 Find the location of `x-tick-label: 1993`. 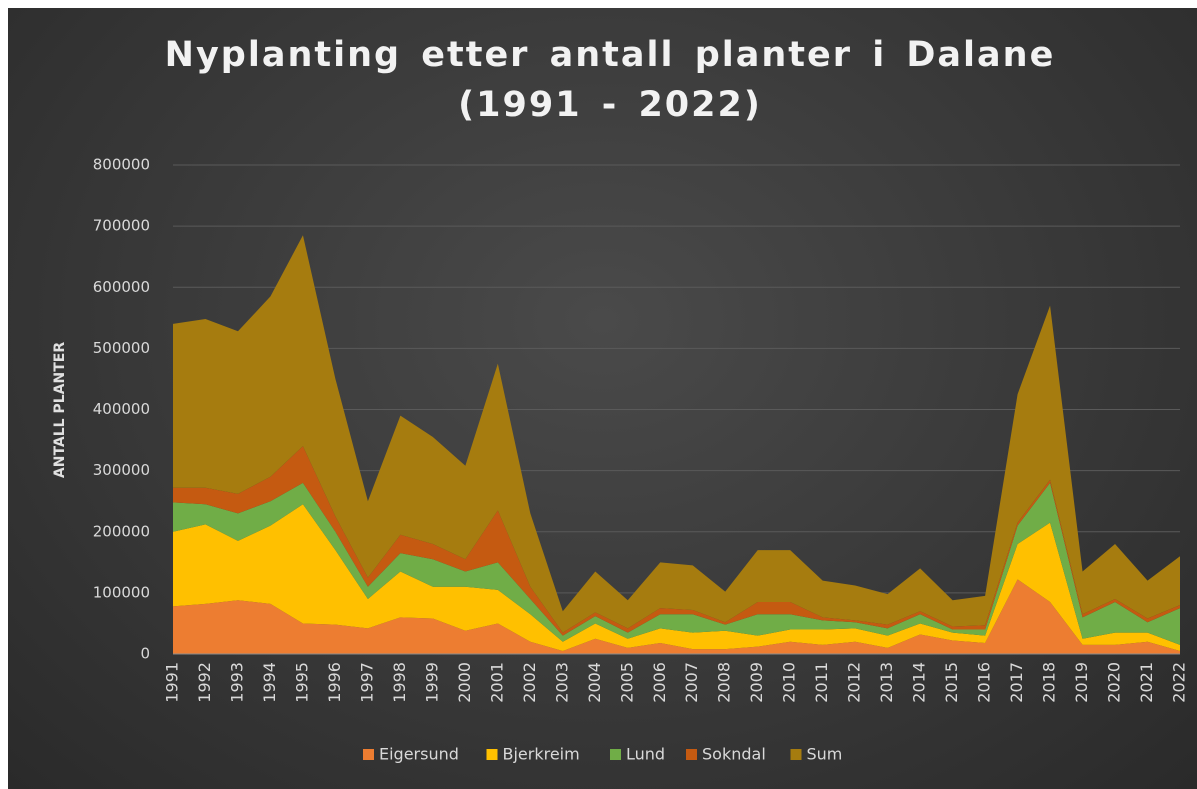

x-tick-label: 1993 is located at coordinates (236, 682).